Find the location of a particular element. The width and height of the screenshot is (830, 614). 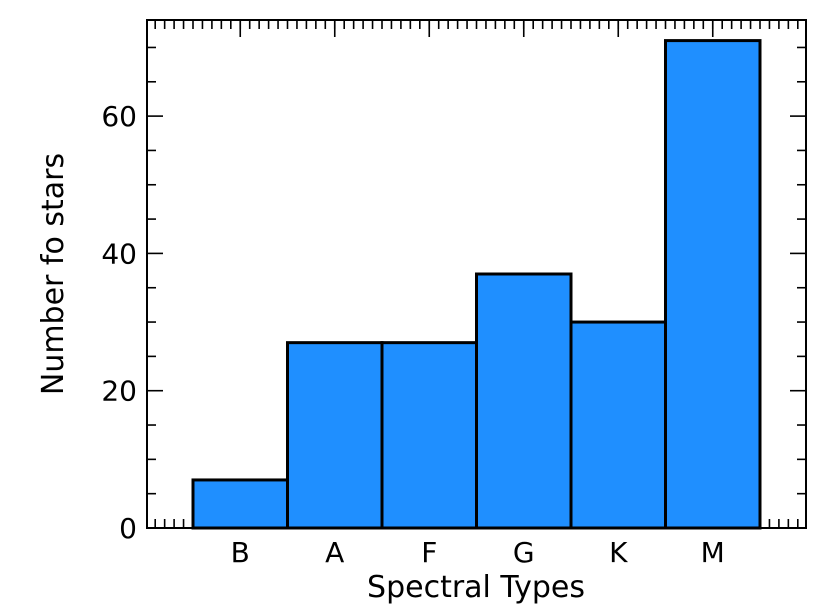

y-tick-label: 40 is located at coordinates (119, 253).